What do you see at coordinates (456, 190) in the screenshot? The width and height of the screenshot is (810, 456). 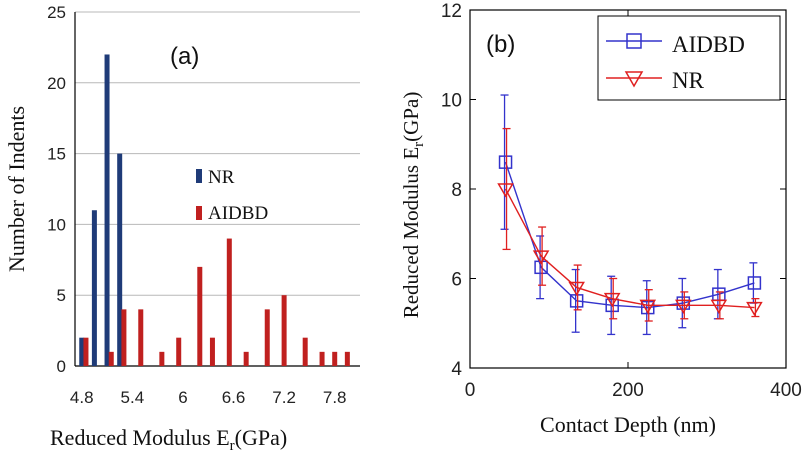 I see `line-y-tick-label: 8` at bounding box center [456, 190].